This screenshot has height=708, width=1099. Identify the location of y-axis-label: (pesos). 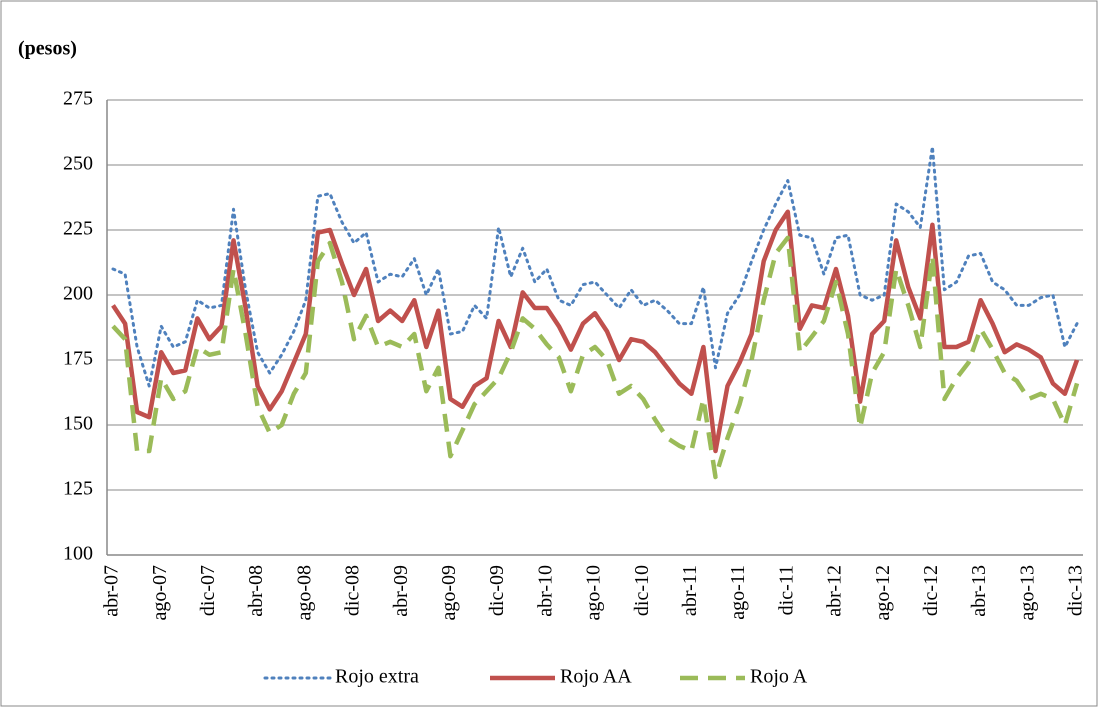
(47, 49).